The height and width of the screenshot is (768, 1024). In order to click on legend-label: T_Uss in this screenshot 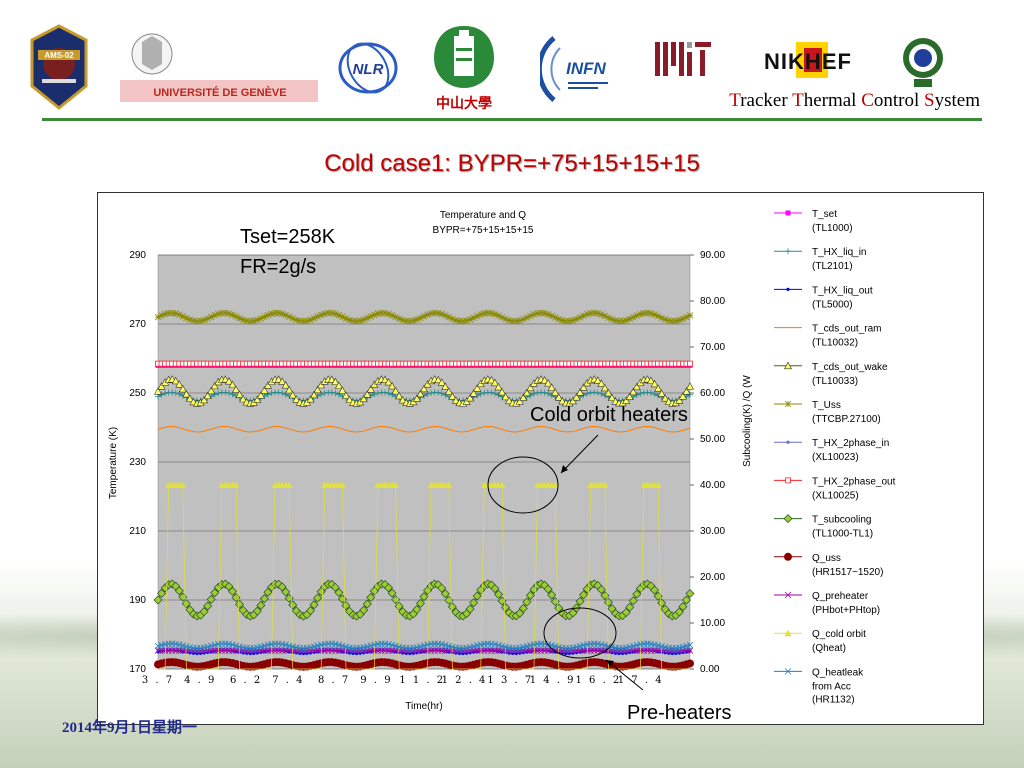, I will do `click(826, 405)`.